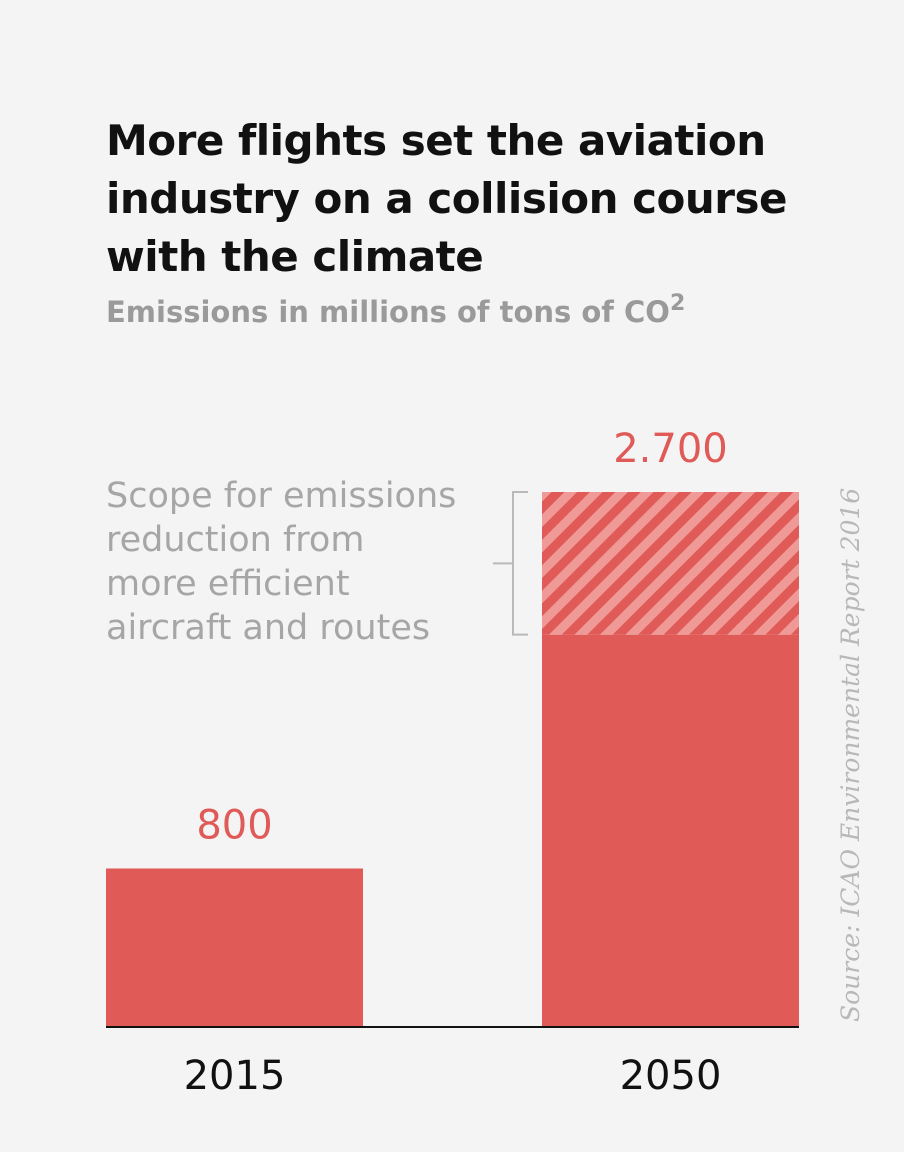 Image resolution: width=904 pixels, height=1152 pixels. Describe the element at coordinates (388, 312) in the screenshot. I see `subtitle-text: Emissions in millions of tons of CO` at that location.